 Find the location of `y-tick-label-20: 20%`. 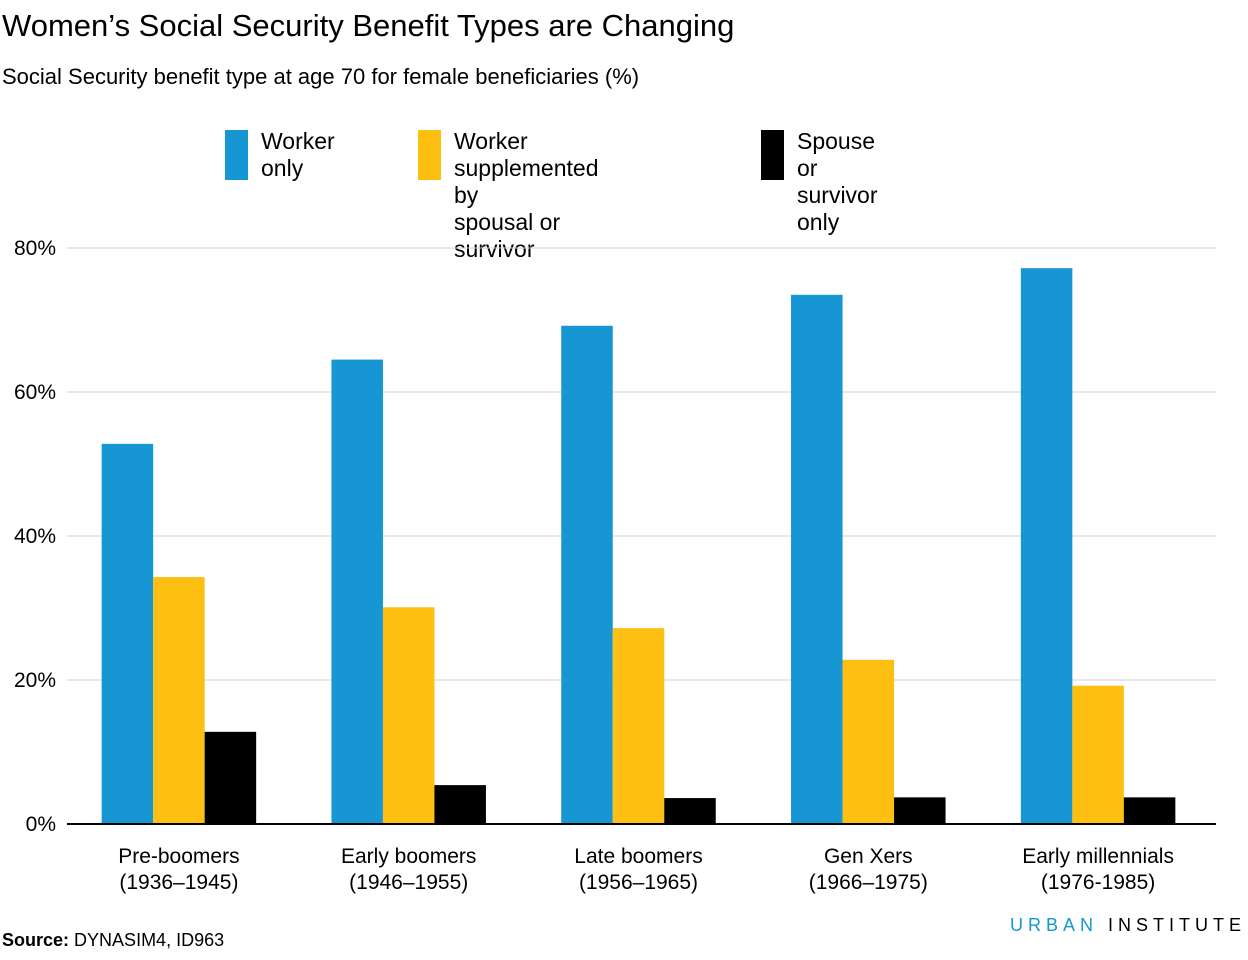

y-tick-label-20: 20% is located at coordinates (35, 680).